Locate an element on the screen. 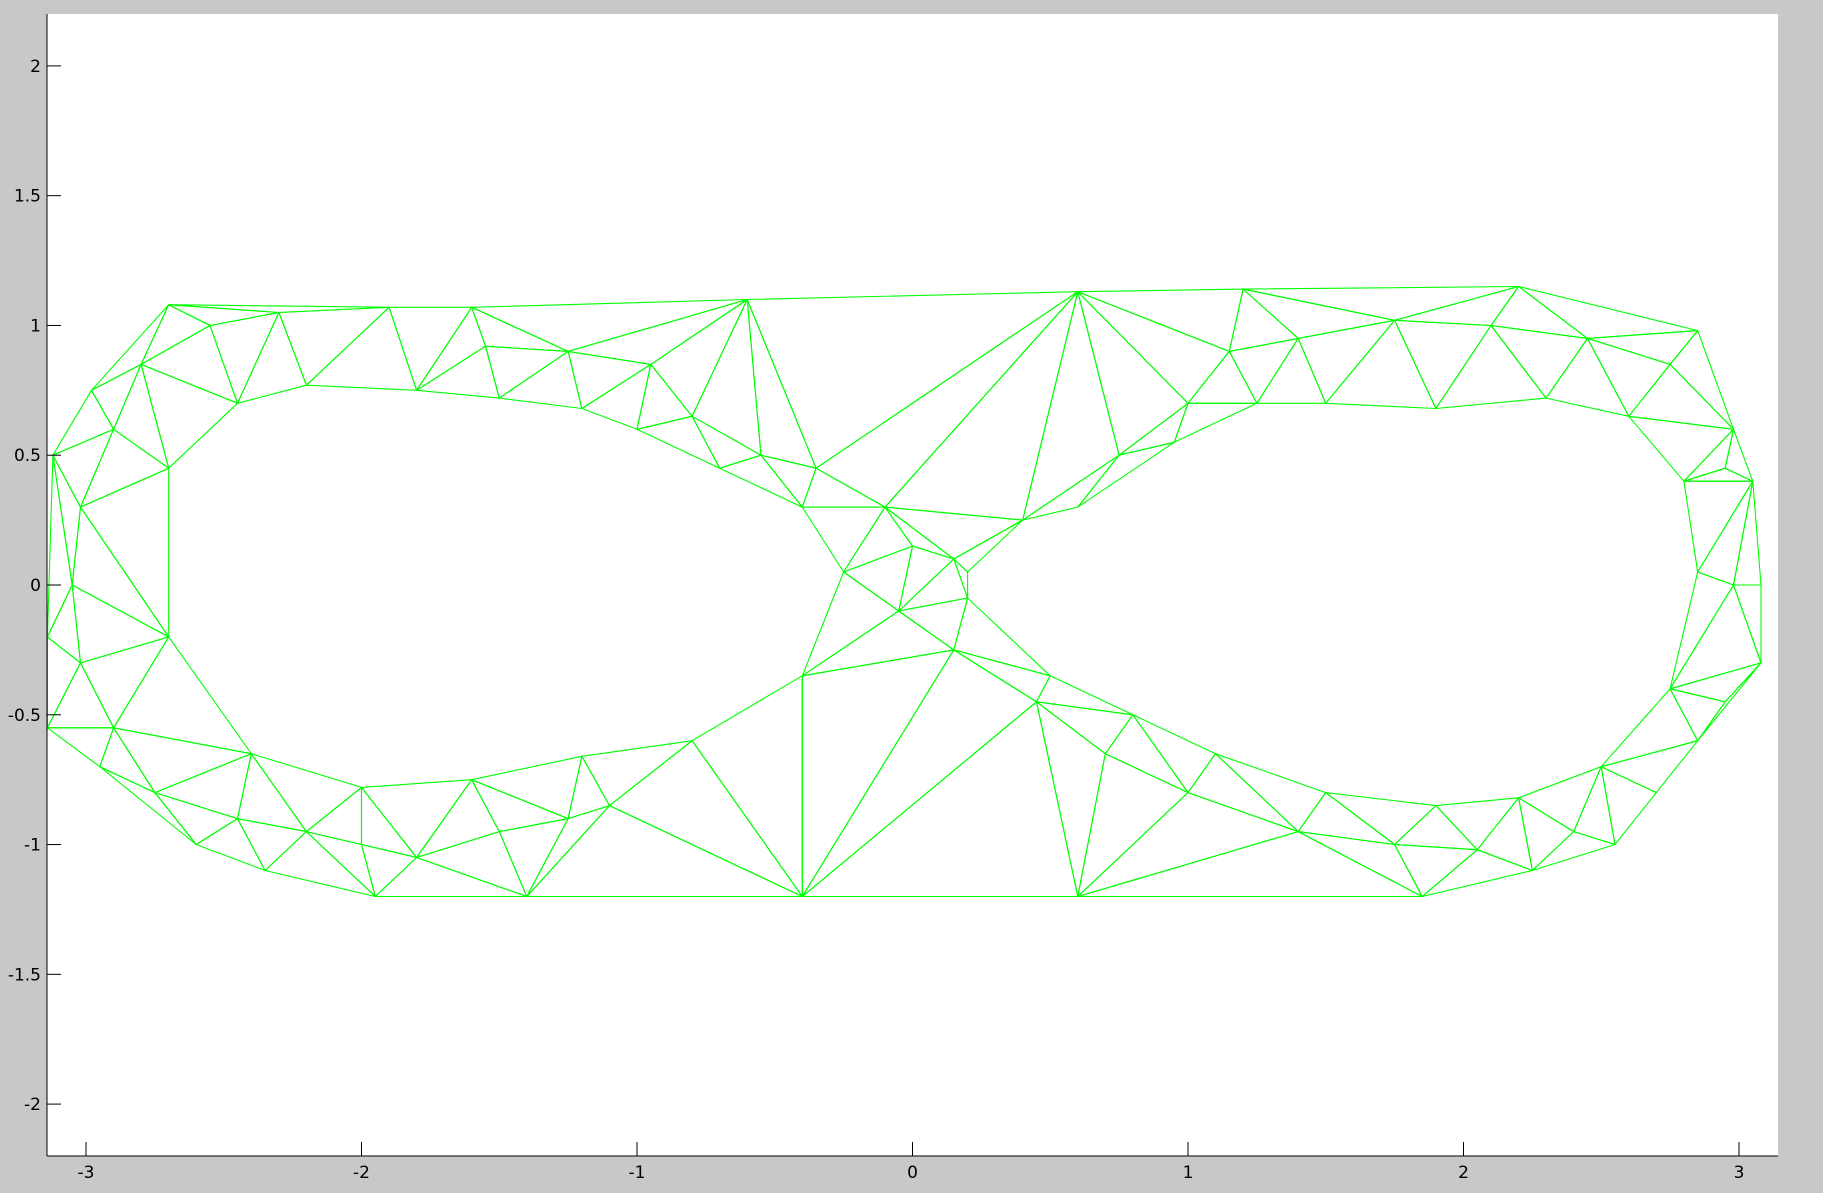 This screenshot has width=1823, height=1193. y-tick-label: 0.5 is located at coordinates (27, 456).